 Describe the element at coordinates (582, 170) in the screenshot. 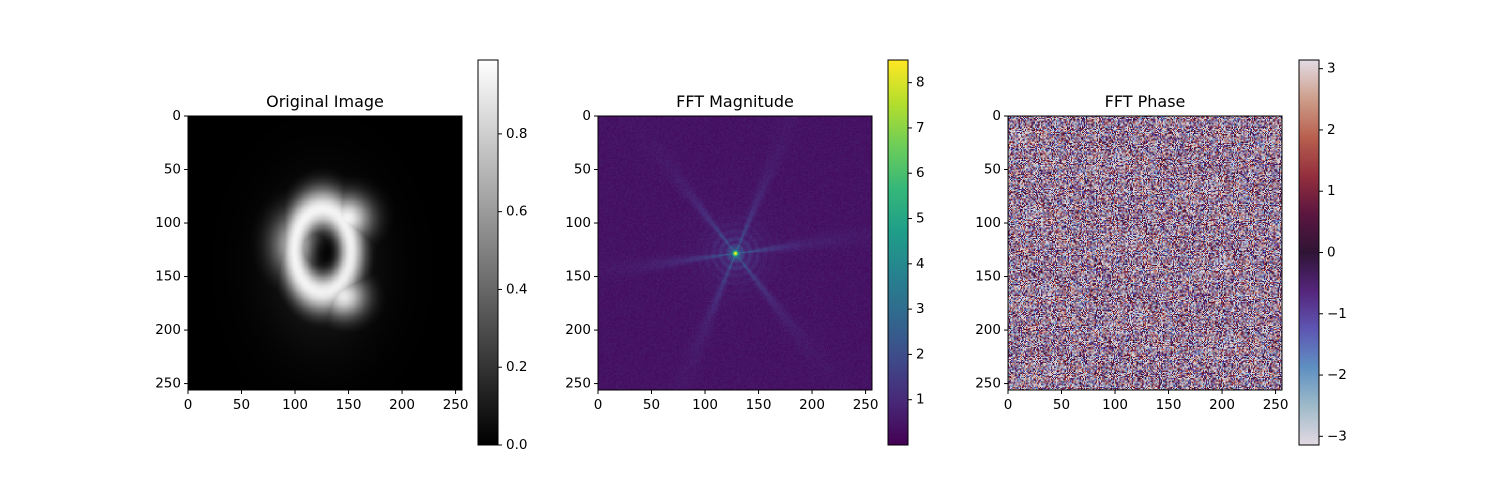

I see `fft-magnitude-ytick-label: 50` at that location.